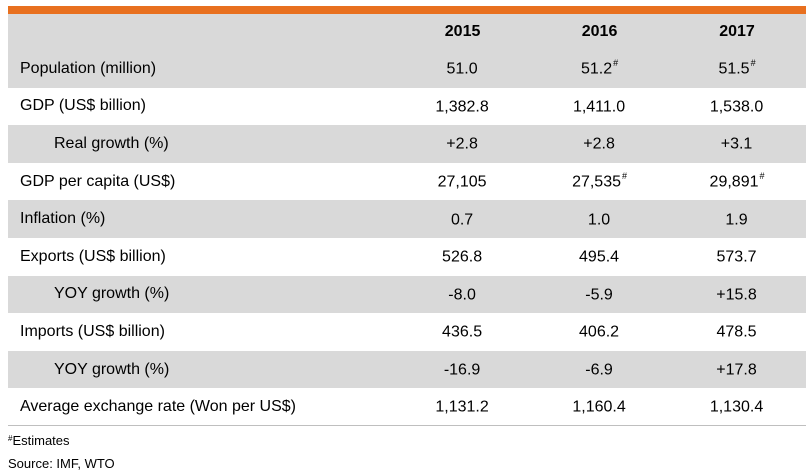 The width and height of the screenshot is (810, 475). What do you see at coordinates (737, 180) in the screenshot?
I see `cell-value: 29,891#` at bounding box center [737, 180].